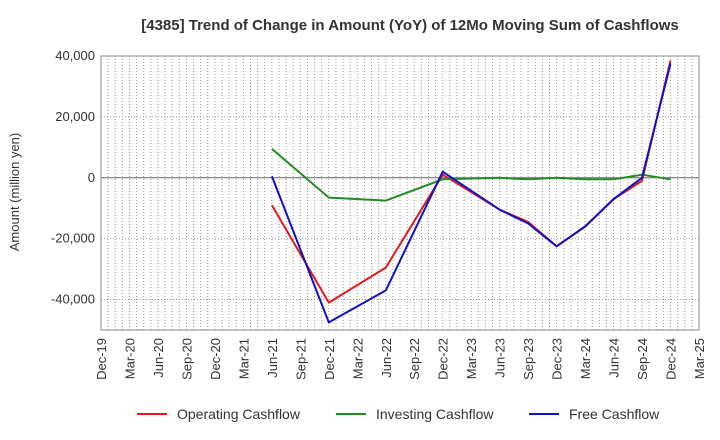 Image resolution: width=720 pixels, height=440 pixels. Describe the element at coordinates (186, 359) in the screenshot. I see `x-tick-label: Sep-20` at that location.